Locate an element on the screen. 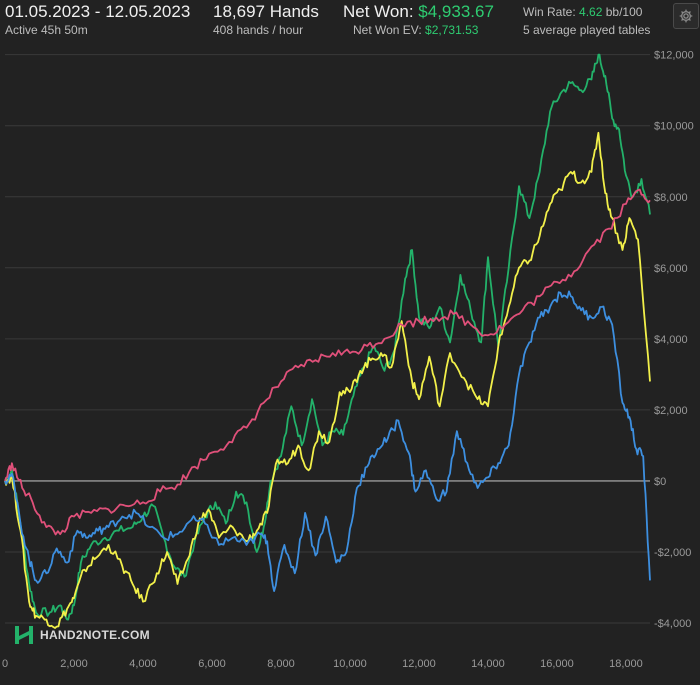 This screenshot has width=700, height=685. x-tick-label: 0 is located at coordinates (5, 664).